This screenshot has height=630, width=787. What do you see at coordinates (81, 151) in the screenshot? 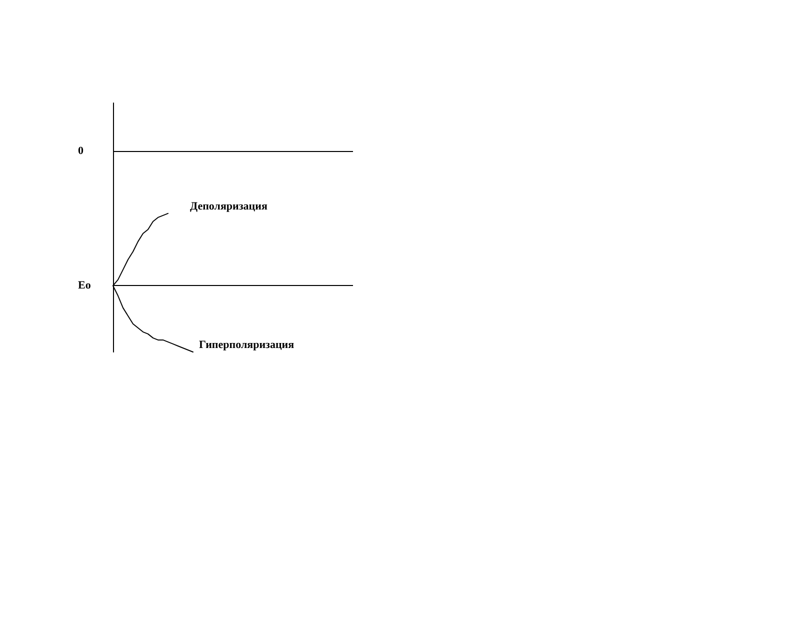
I see `ref-line-label: 0` at bounding box center [81, 151].